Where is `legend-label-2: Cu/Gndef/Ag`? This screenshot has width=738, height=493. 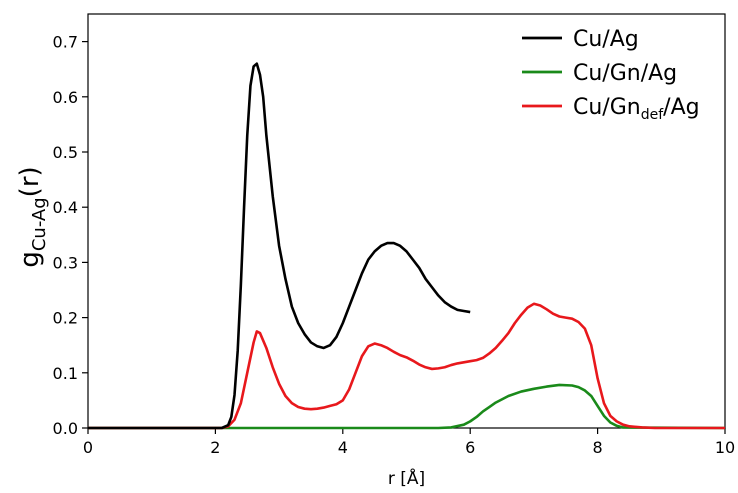
legend-label-2: Cu/Gndef/Ag is located at coordinates (636, 109).